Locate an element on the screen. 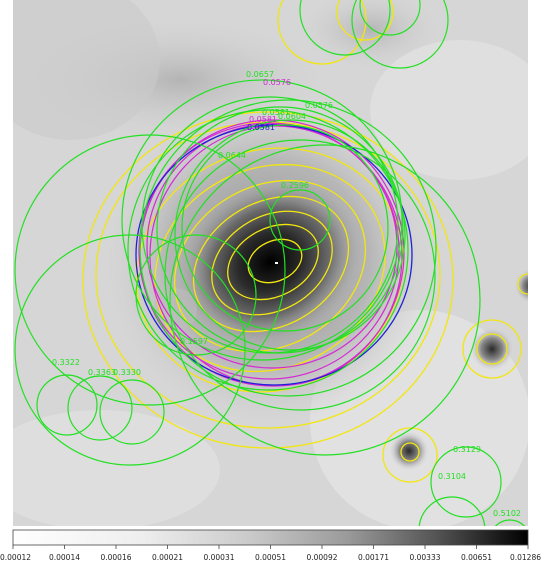  label-l14: 0.3129 is located at coordinates (467, 449).